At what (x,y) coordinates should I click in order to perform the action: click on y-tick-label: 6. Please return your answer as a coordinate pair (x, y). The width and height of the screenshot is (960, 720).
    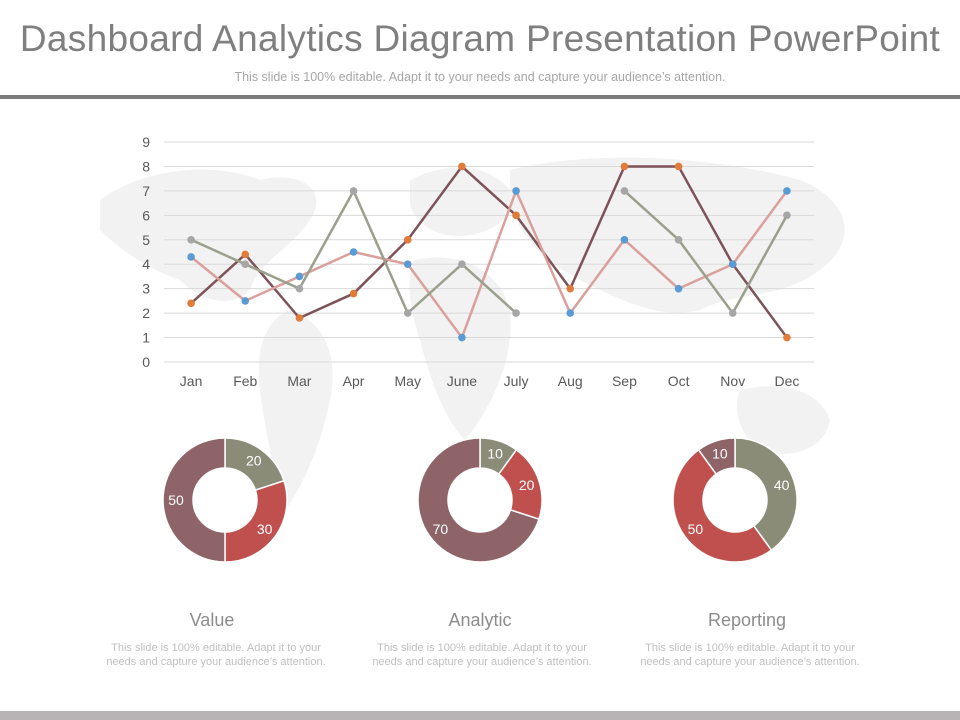
    Looking at the image, I should click on (146, 215).